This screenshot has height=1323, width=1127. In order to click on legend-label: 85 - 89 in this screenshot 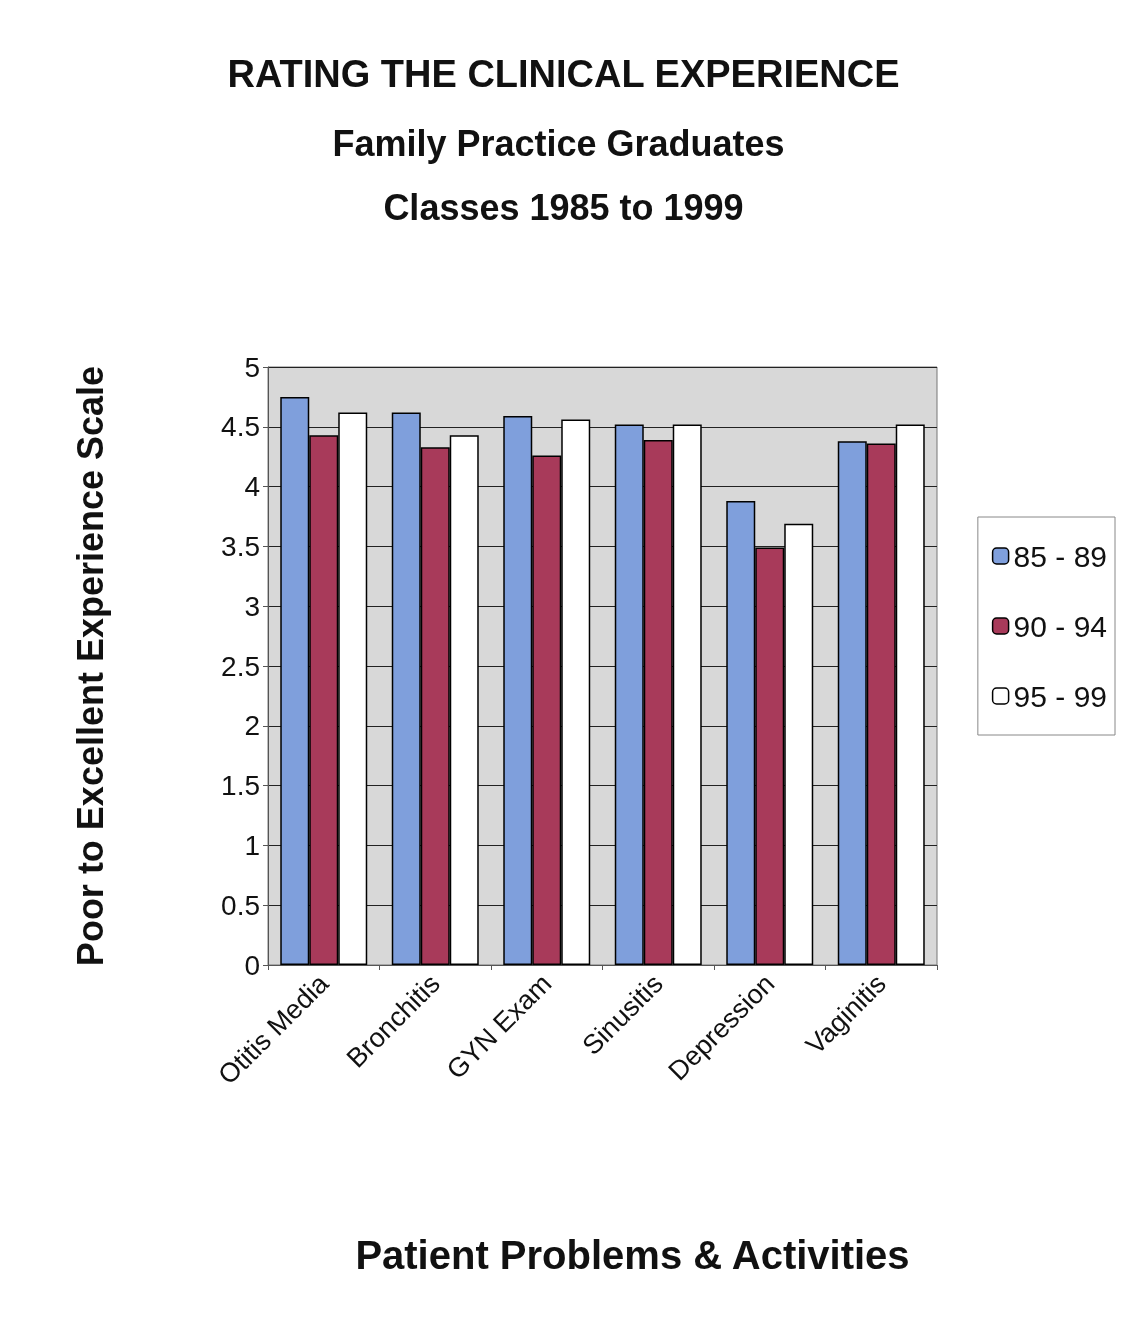, I will do `click(1060, 556)`.